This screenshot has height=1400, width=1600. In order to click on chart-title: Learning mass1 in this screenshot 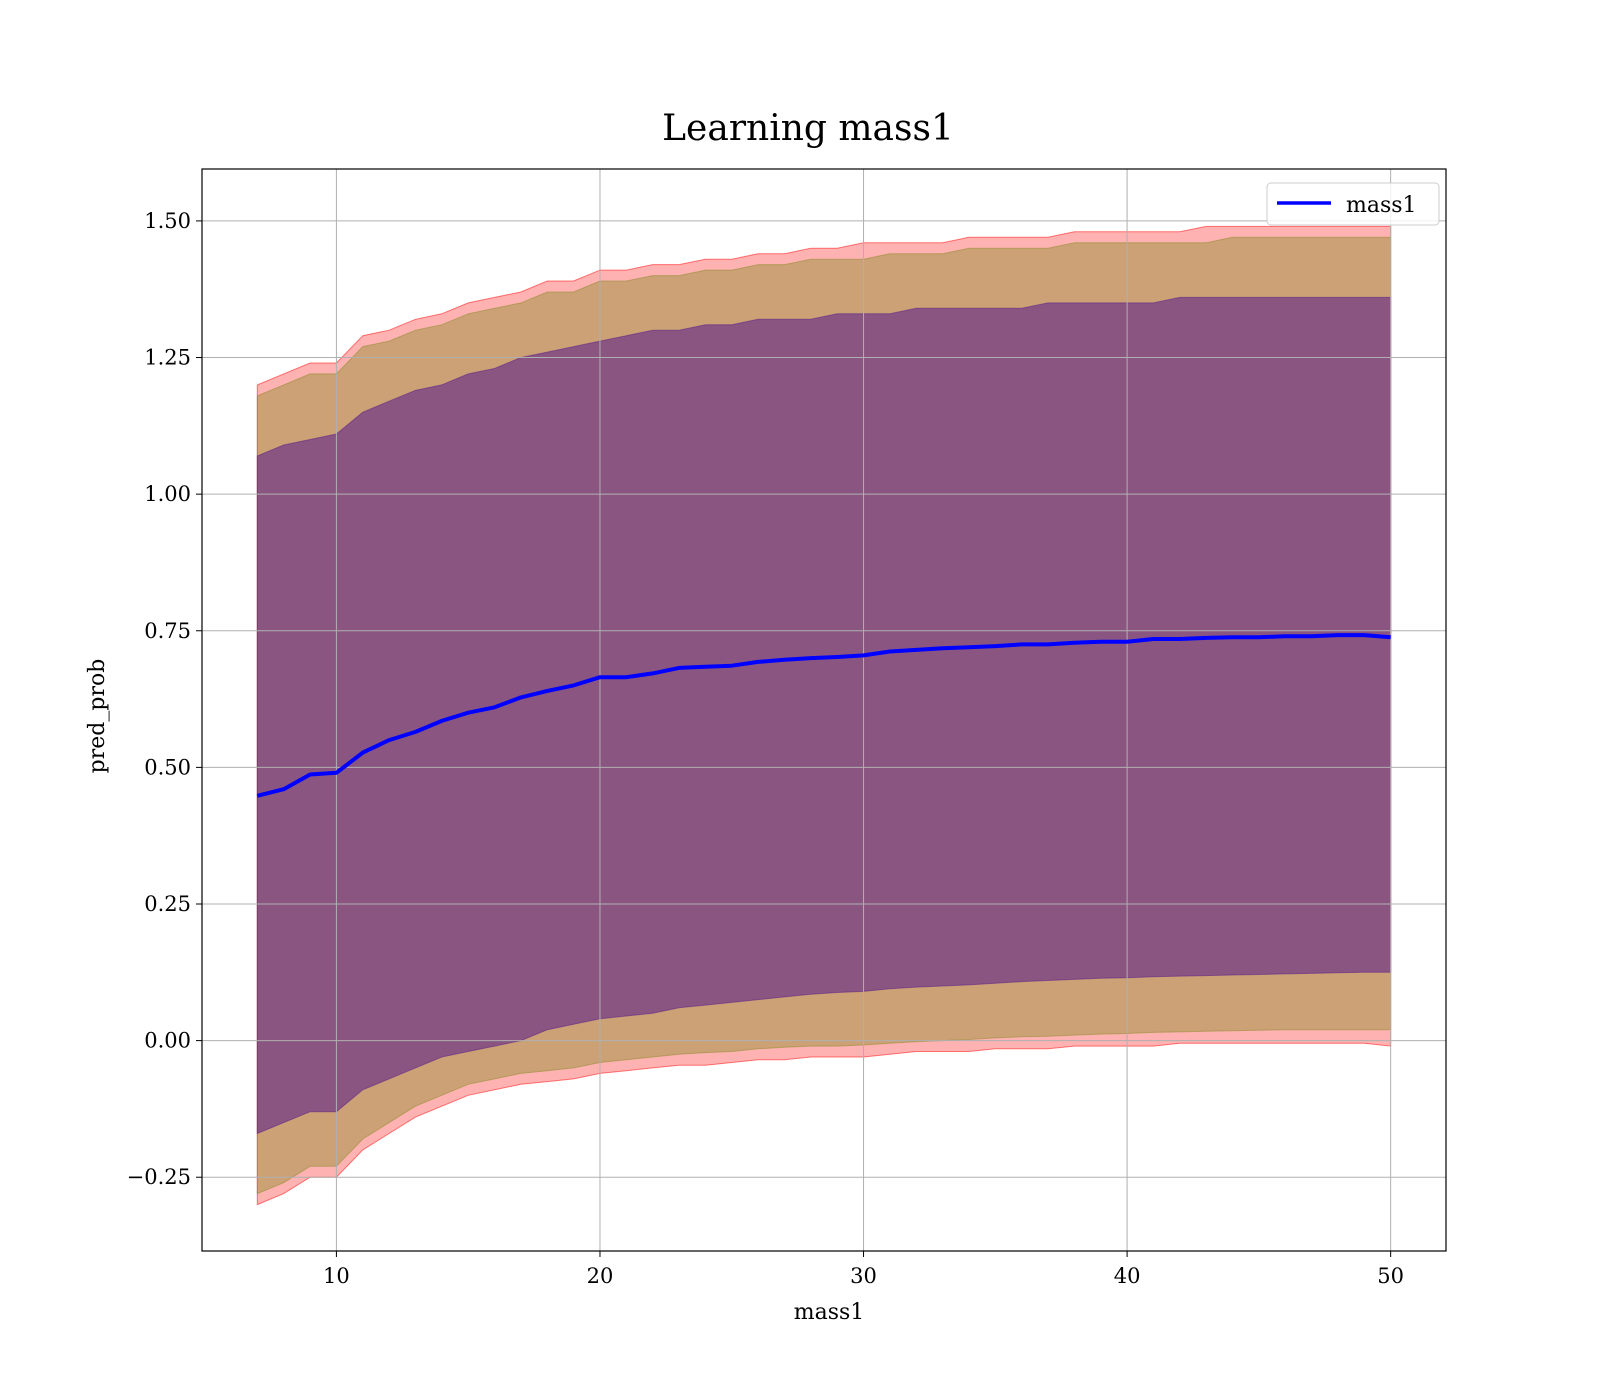, I will do `click(808, 128)`.